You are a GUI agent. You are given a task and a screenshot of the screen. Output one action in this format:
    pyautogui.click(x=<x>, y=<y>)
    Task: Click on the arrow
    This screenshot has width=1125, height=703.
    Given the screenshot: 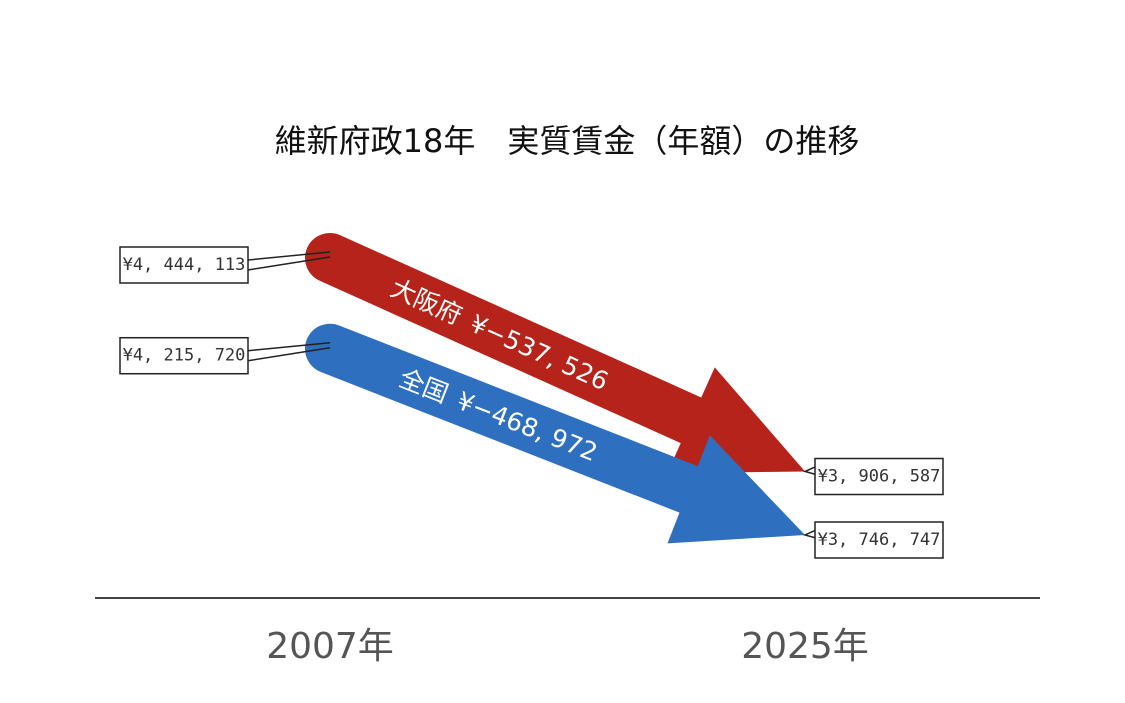 What is the action you would take?
    pyautogui.click(x=555, y=433)
    